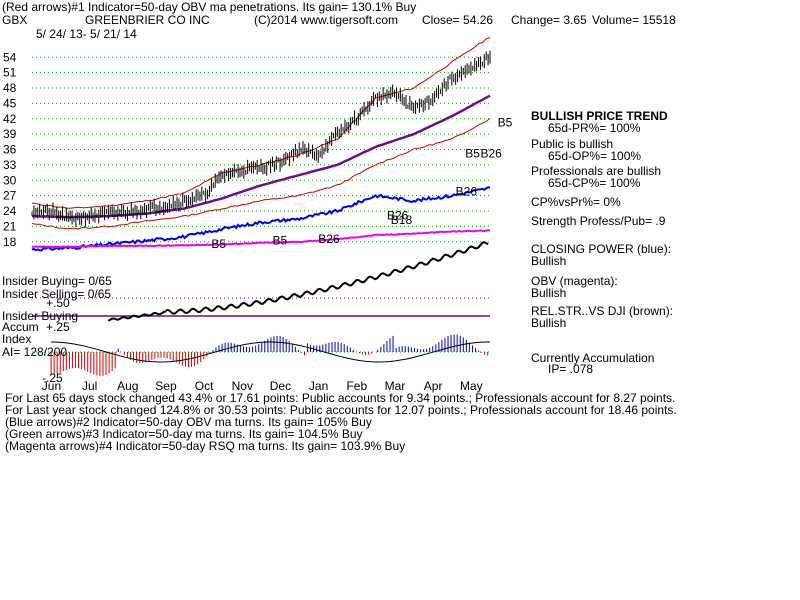 The width and height of the screenshot is (800, 600). Describe the element at coordinates (15, 20) in the screenshot. I see `ticker-symbol: GBX` at that location.